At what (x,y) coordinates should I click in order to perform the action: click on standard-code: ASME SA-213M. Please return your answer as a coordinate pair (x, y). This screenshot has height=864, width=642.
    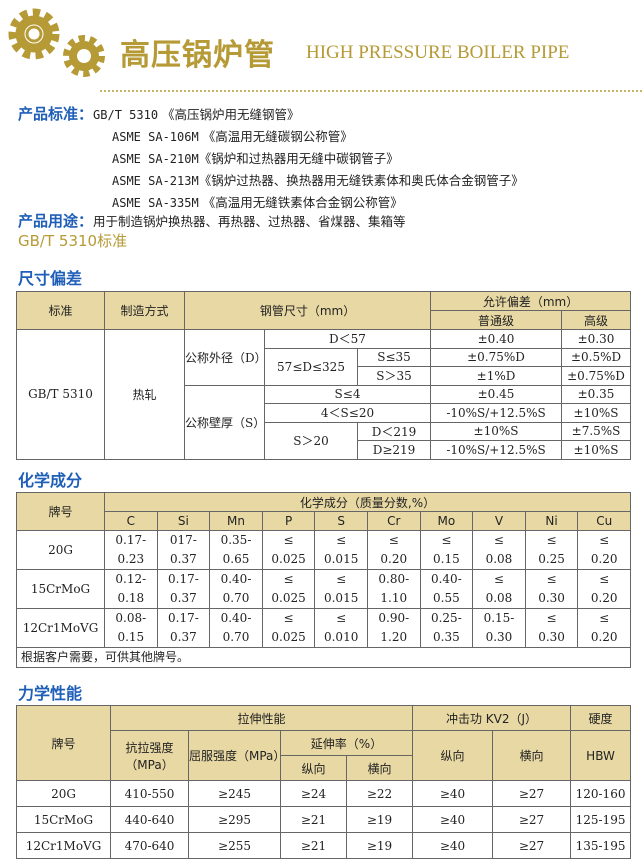
    Looking at the image, I should click on (155, 181).